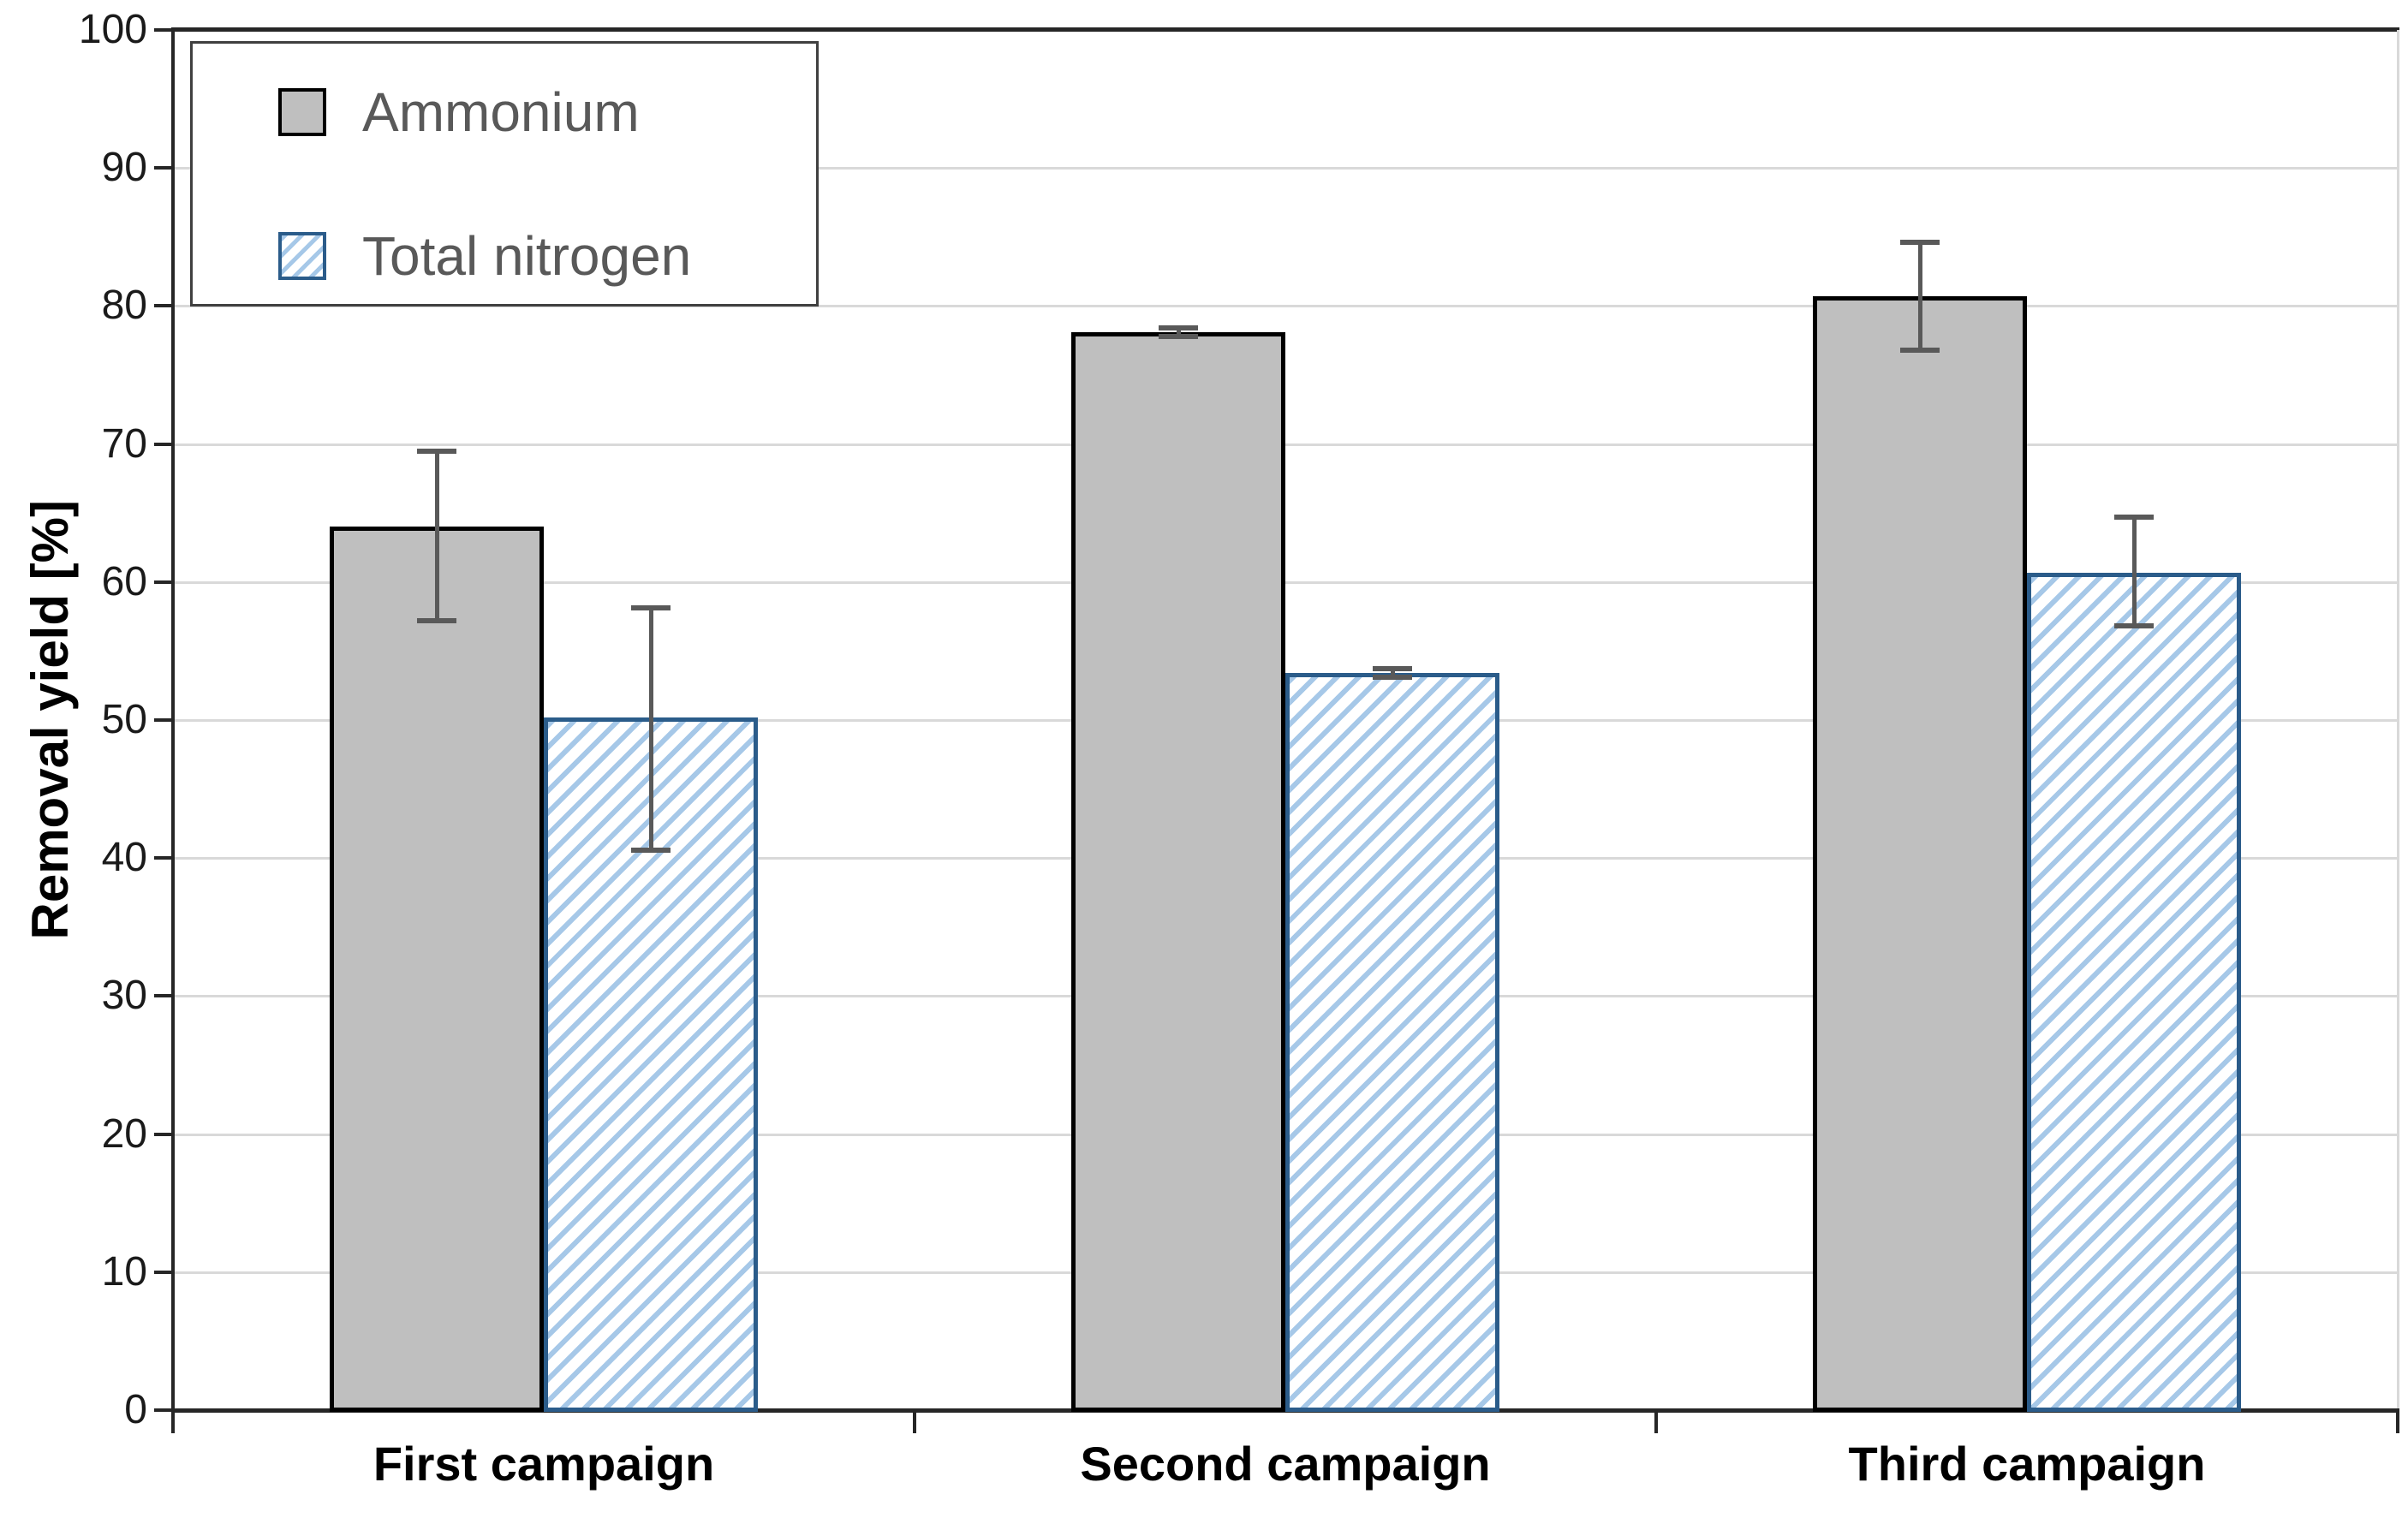  I want to click on legend-box: Ammonium Total nitrogen, so click(504, 174).